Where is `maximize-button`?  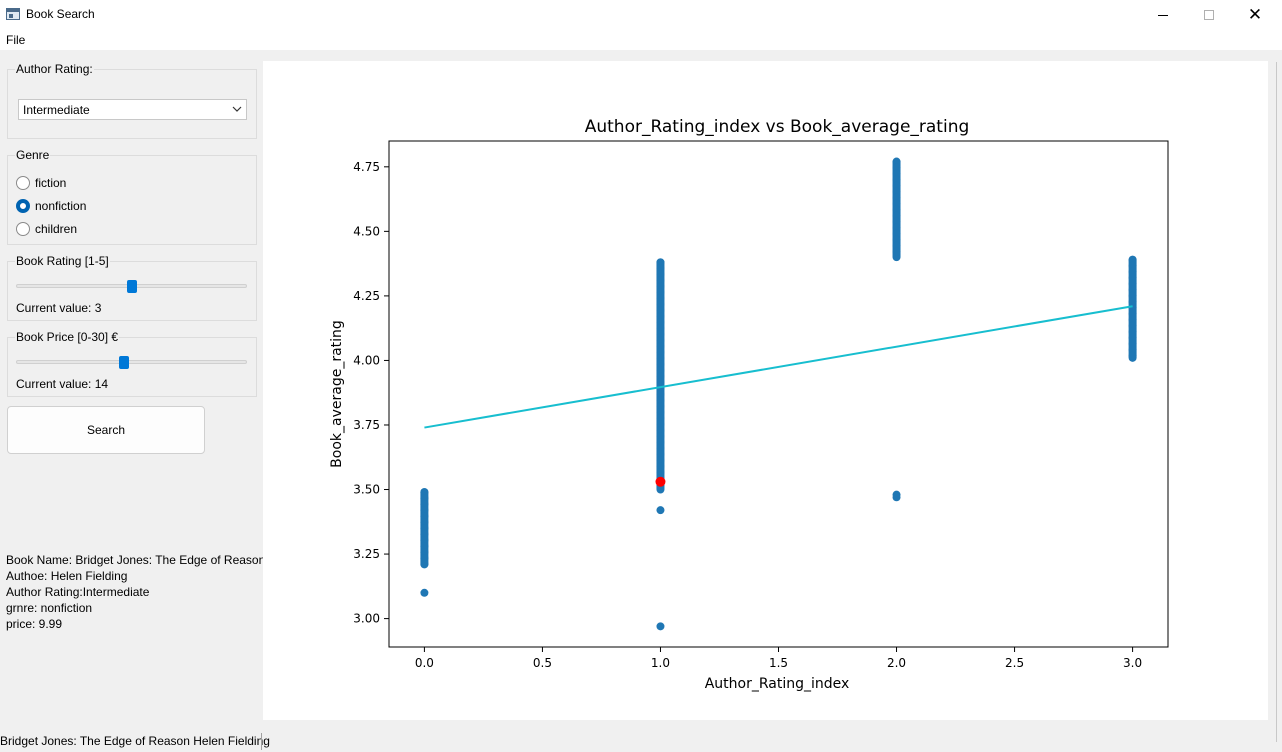 maximize-button is located at coordinates (1209, 15).